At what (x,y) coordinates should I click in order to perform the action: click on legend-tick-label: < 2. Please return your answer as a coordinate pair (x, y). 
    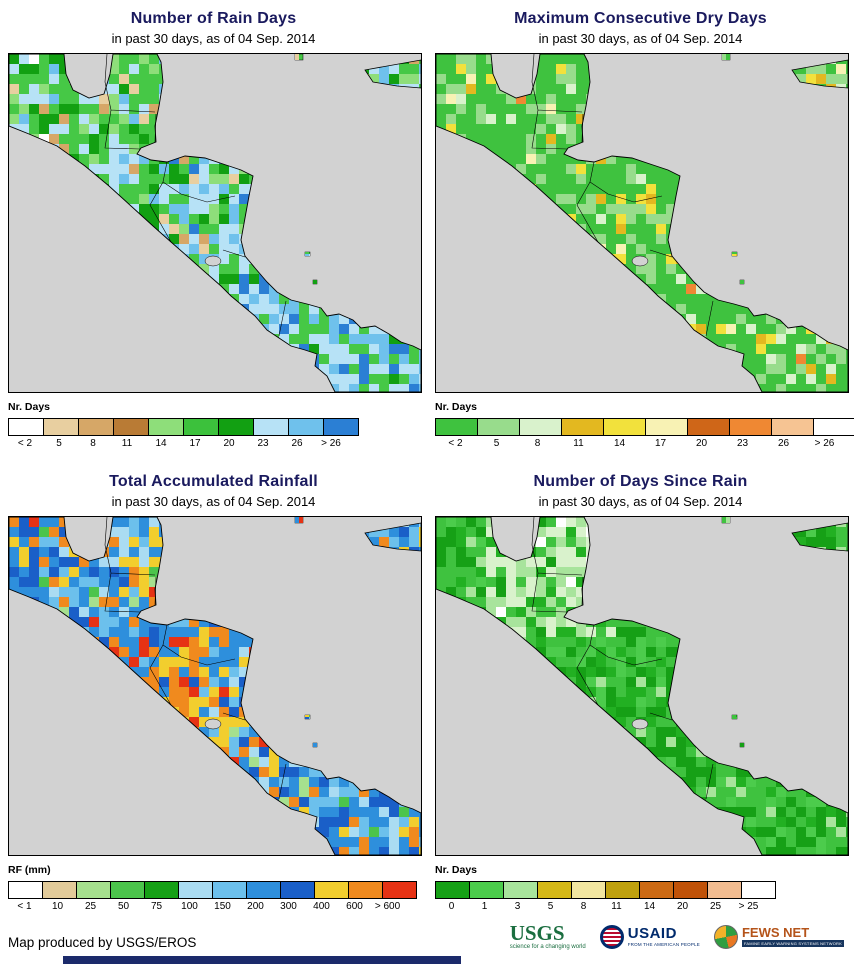
    Looking at the image, I should click on (455, 443).